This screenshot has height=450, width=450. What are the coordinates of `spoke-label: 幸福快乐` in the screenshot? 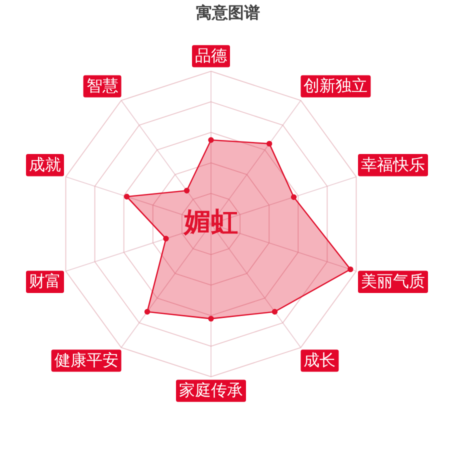 It's located at (393, 164).